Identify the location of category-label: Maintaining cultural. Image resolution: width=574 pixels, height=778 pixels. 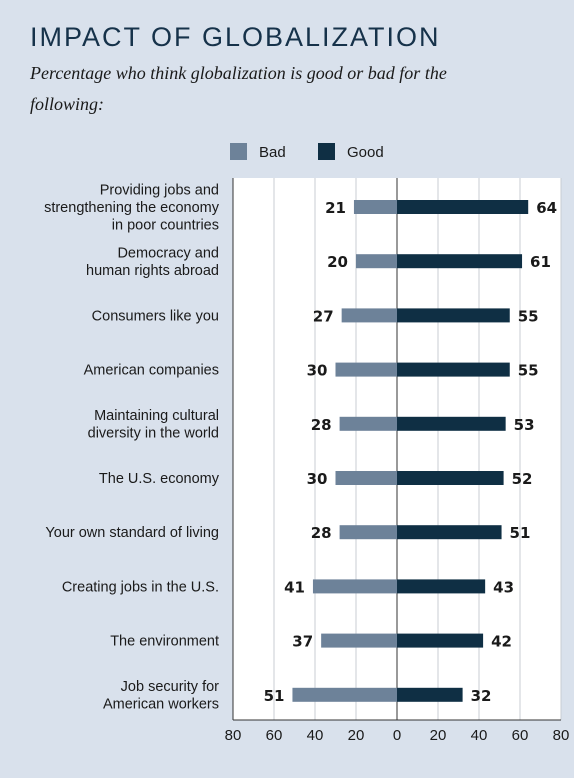
(156, 416).